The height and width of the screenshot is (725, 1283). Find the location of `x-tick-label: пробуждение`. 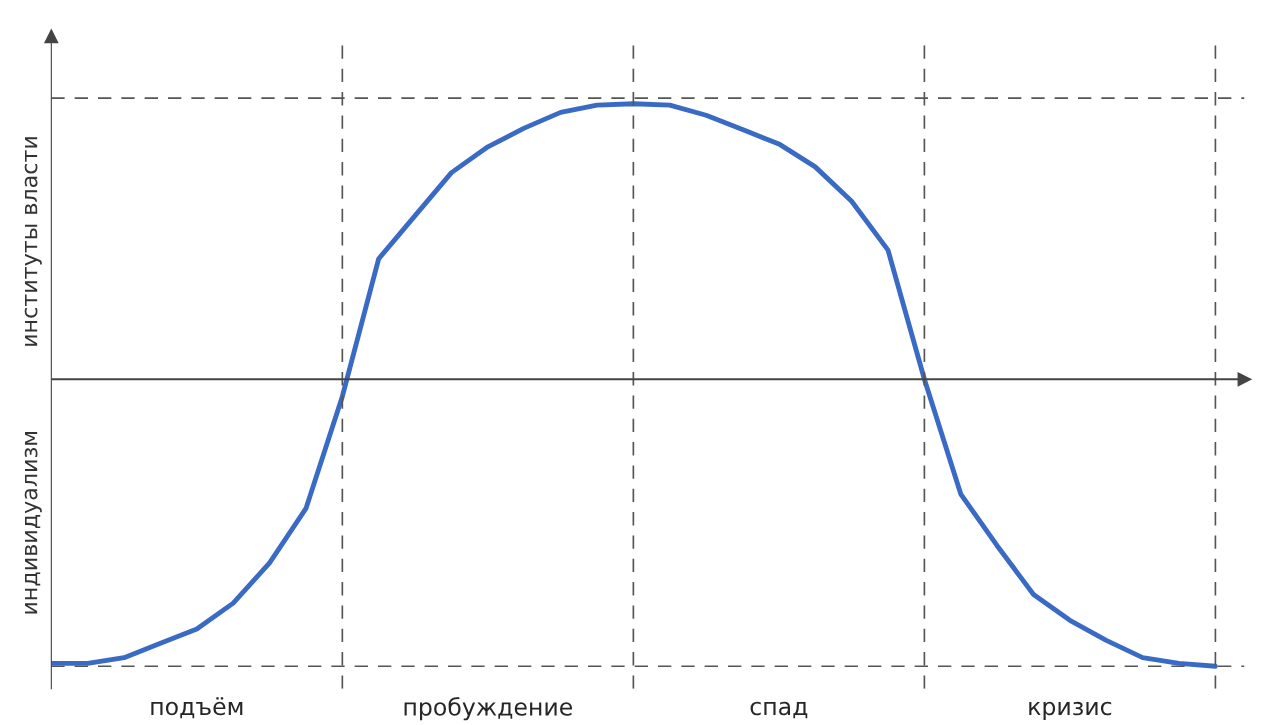

x-tick-label: пробуждение is located at coordinates (488, 709).